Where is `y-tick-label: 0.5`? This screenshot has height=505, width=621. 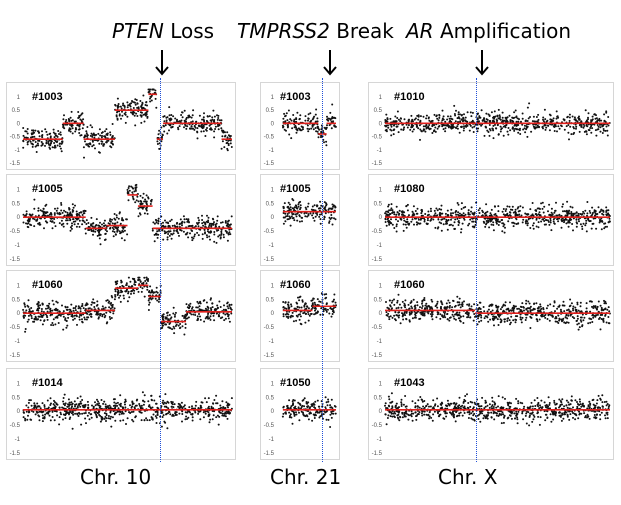
y-tick-label: 0.5 is located at coordinates (378, 111).